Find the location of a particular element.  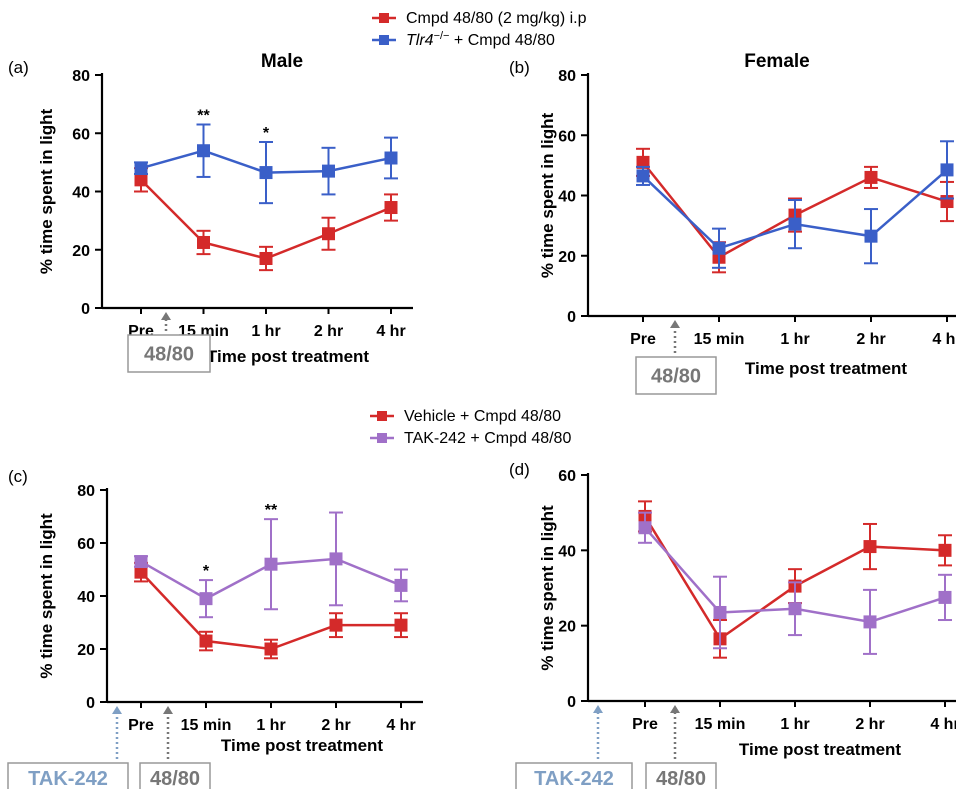

legend-label: Tlr4−/− + Cmpd 48/80 is located at coordinates (480, 39).